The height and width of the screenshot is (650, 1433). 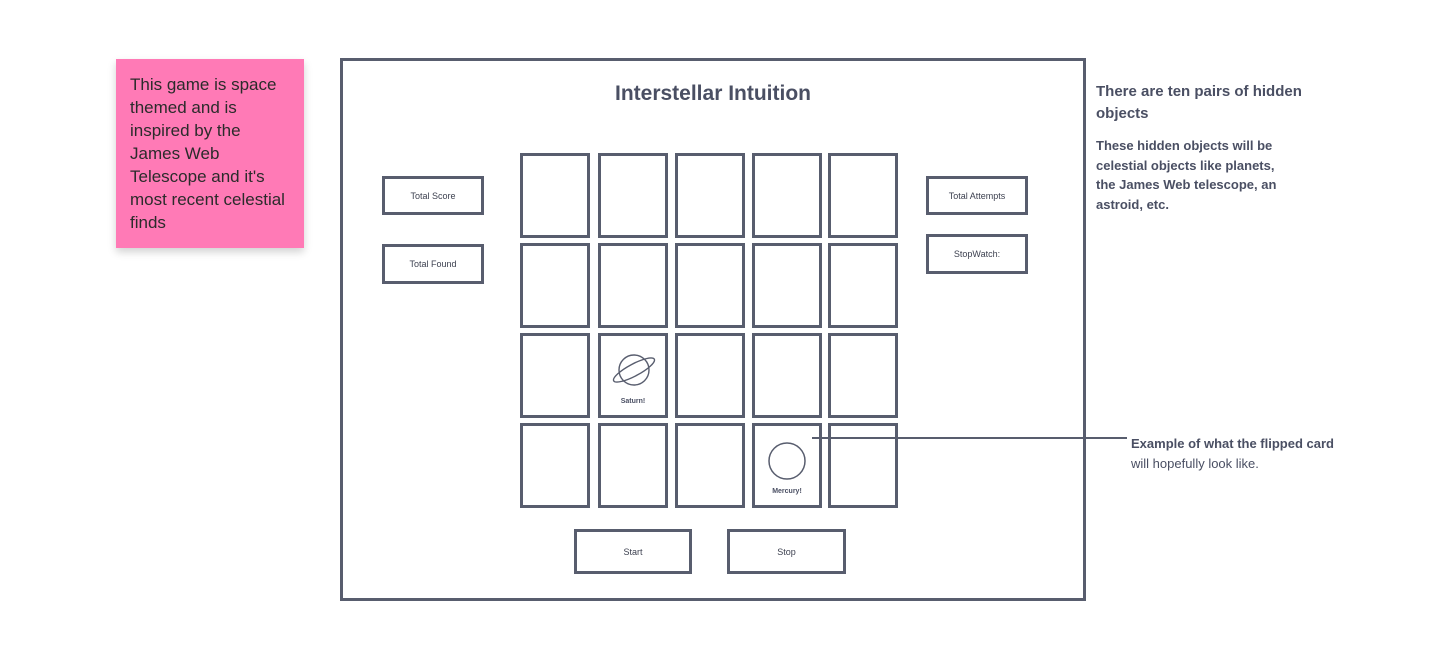 I want to click on mercury-icon, so click(x=787, y=461).